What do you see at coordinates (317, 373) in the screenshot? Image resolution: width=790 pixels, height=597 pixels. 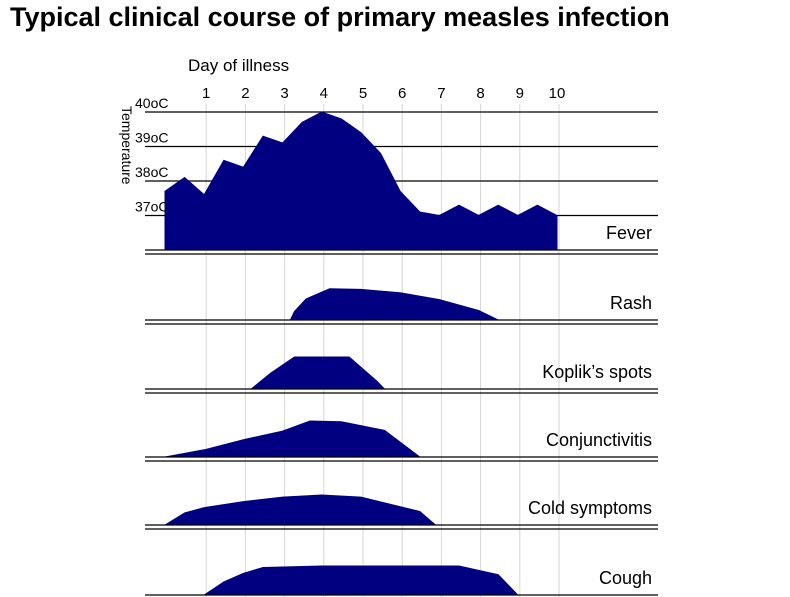 I see `area-kopliks-spots` at bounding box center [317, 373].